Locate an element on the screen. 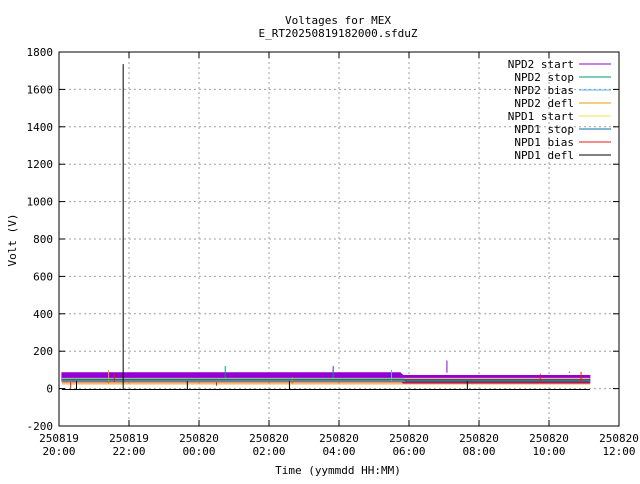 Image resolution: width=640 pixels, height=484 pixels. x-tick-time-label: 10:00 is located at coordinates (548, 451).